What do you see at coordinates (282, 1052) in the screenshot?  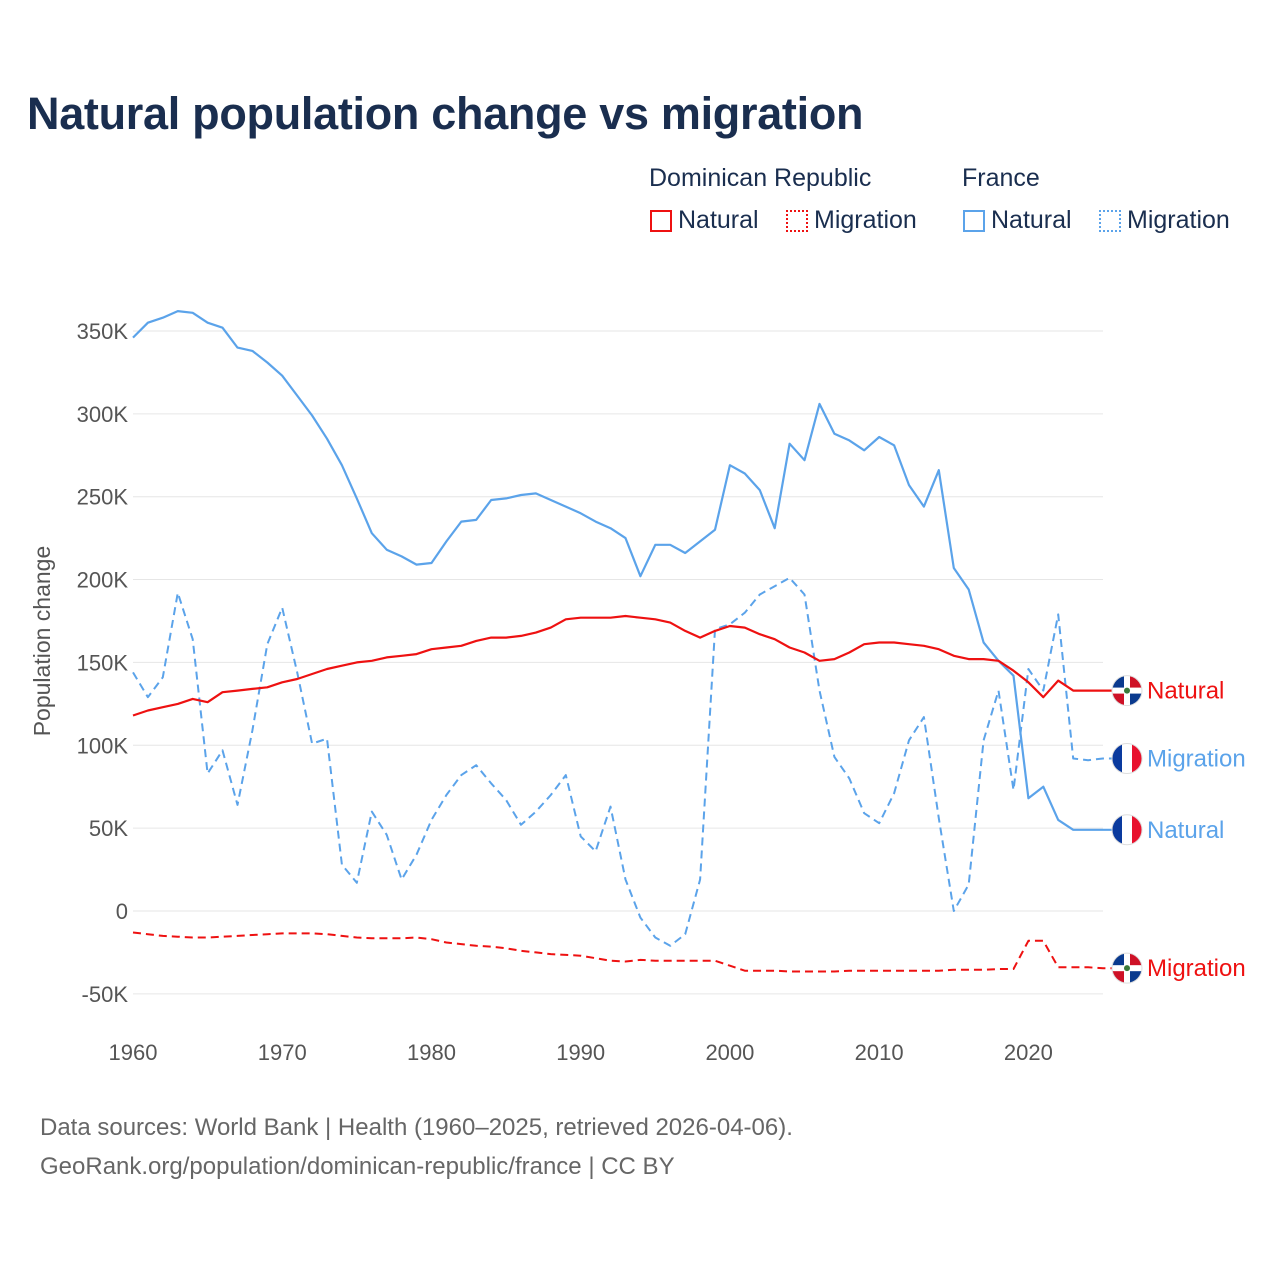 I see `x-tick-label: 1970` at bounding box center [282, 1052].